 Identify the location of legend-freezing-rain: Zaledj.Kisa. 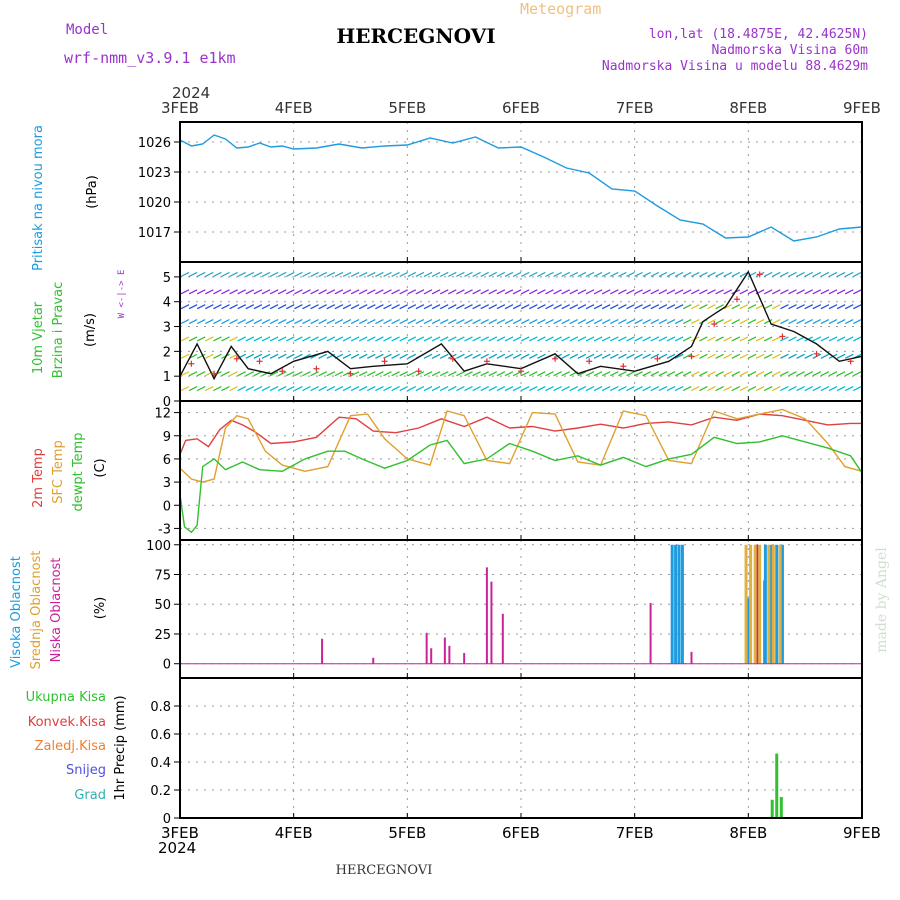
(70, 746).